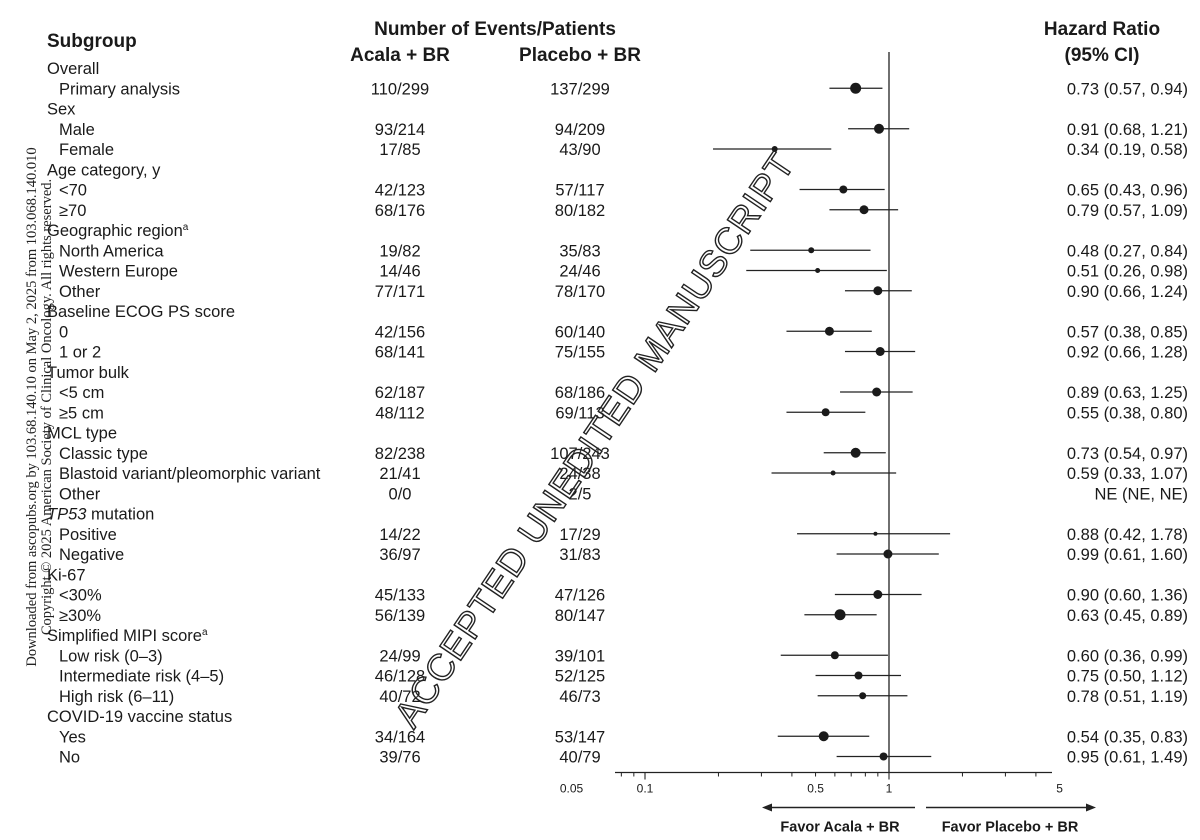  Describe the element at coordinates (399, 758) in the screenshot. I see `acala-events: 39/76` at that location.